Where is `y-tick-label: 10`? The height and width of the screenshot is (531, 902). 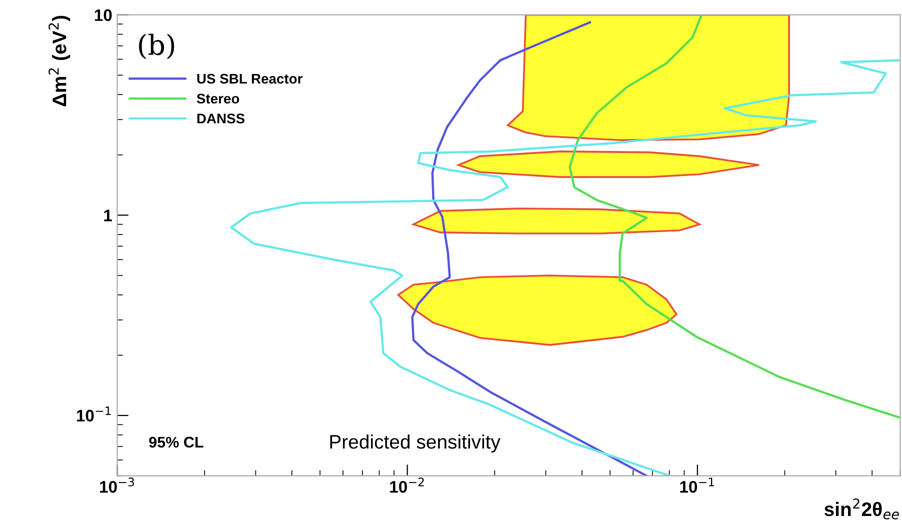 y-tick-label: 10 is located at coordinates (103, 15).